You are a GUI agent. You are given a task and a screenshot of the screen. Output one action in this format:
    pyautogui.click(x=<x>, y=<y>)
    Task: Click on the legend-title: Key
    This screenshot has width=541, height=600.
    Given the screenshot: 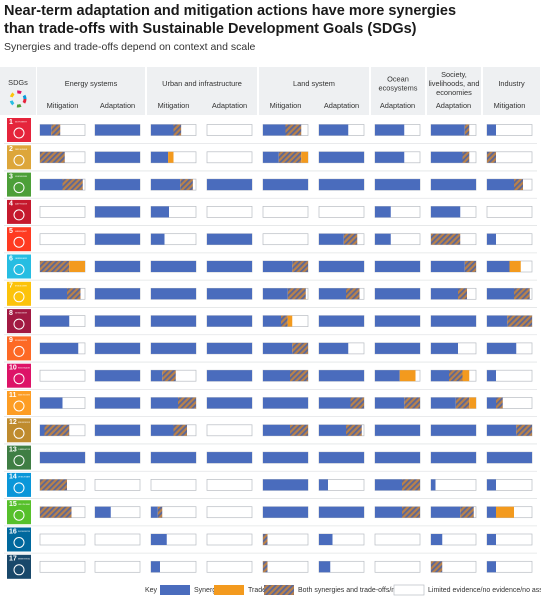 What is the action you would take?
    pyautogui.click(x=151, y=590)
    